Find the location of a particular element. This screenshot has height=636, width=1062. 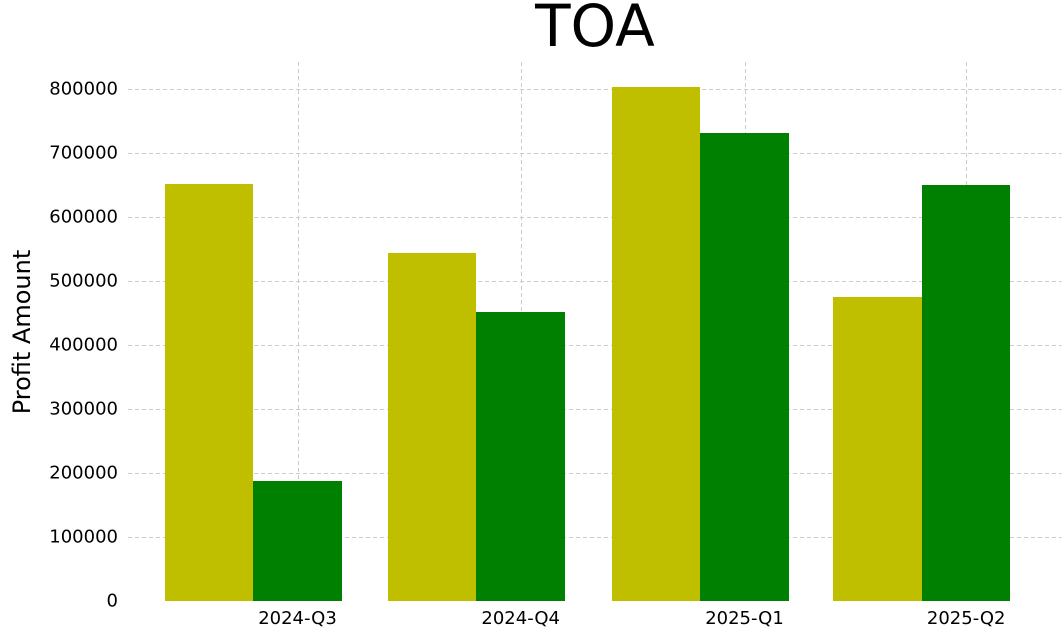

bar-series2-2025-q1 is located at coordinates (744, 366).